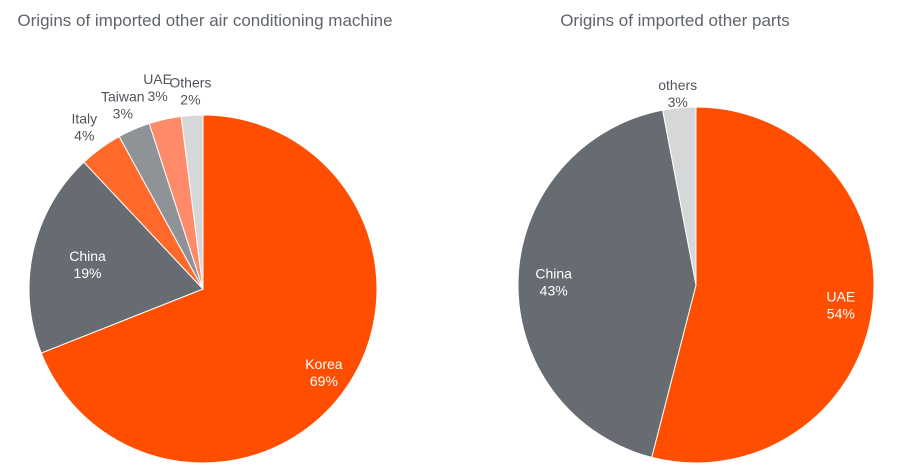 The height and width of the screenshot is (476, 900). Describe the element at coordinates (192, 202) in the screenshot. I see `left-pie-slice-others` at that location.